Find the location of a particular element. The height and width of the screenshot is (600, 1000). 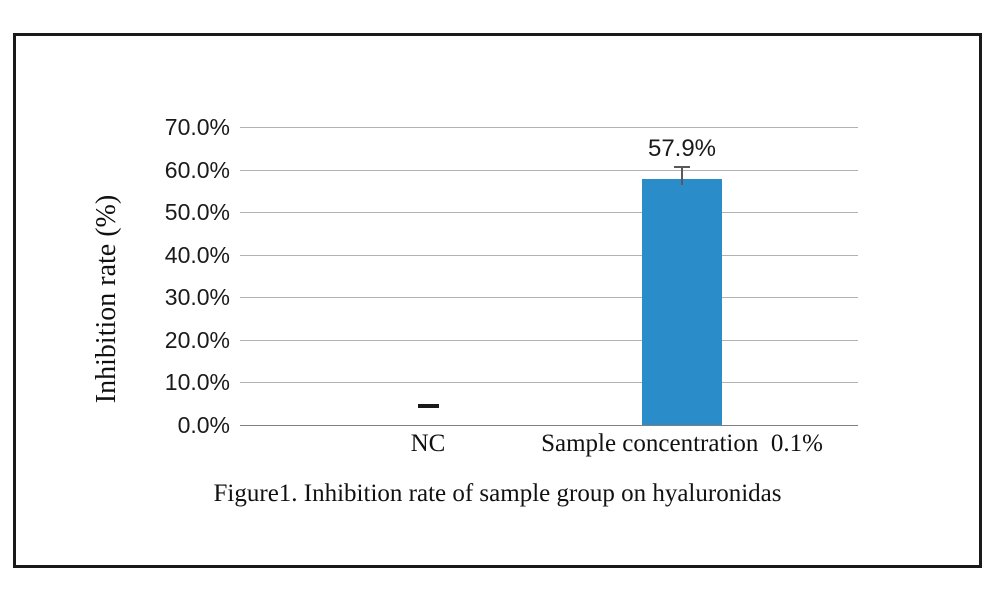

bar is located at coordinates (682, 301).